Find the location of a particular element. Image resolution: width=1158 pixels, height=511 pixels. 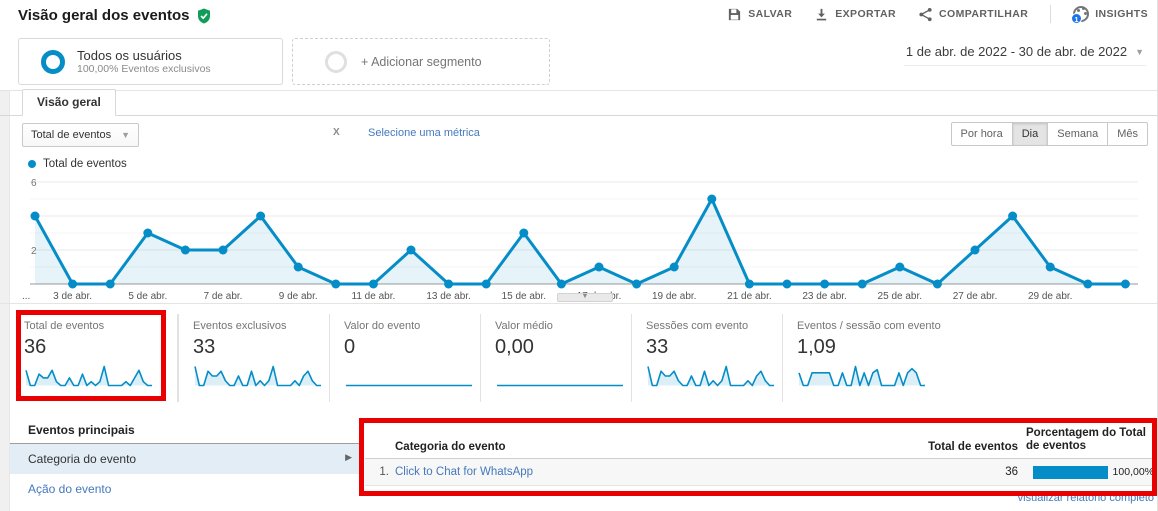

save-icon is located at coordinates (735, 14).